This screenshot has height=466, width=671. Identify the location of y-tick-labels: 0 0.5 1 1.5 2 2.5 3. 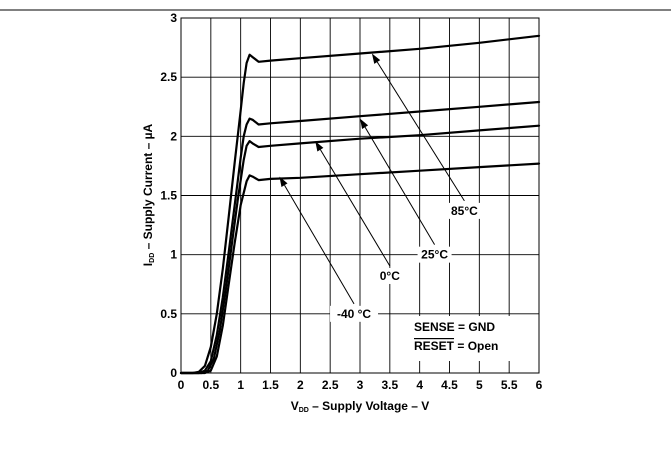
(168, 195).